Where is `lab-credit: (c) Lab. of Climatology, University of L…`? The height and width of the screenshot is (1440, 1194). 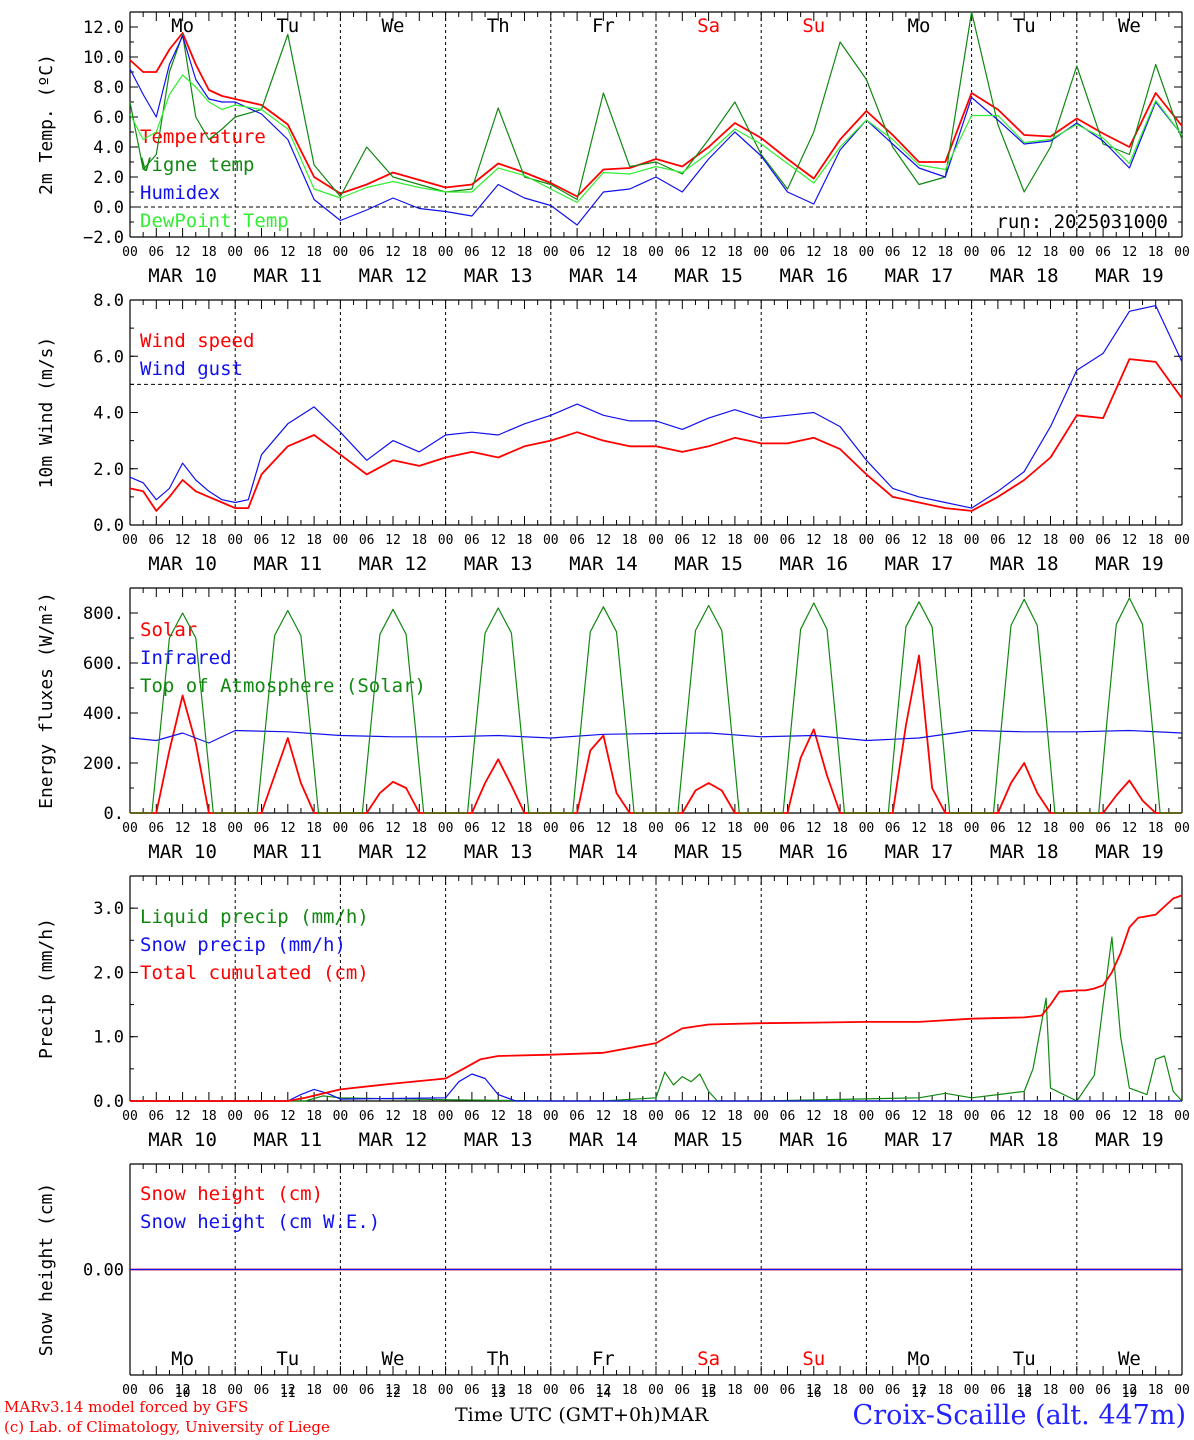
lab-credit: (c) Lab. of Climatology, University of L… is located at coordinates (167, 1427).